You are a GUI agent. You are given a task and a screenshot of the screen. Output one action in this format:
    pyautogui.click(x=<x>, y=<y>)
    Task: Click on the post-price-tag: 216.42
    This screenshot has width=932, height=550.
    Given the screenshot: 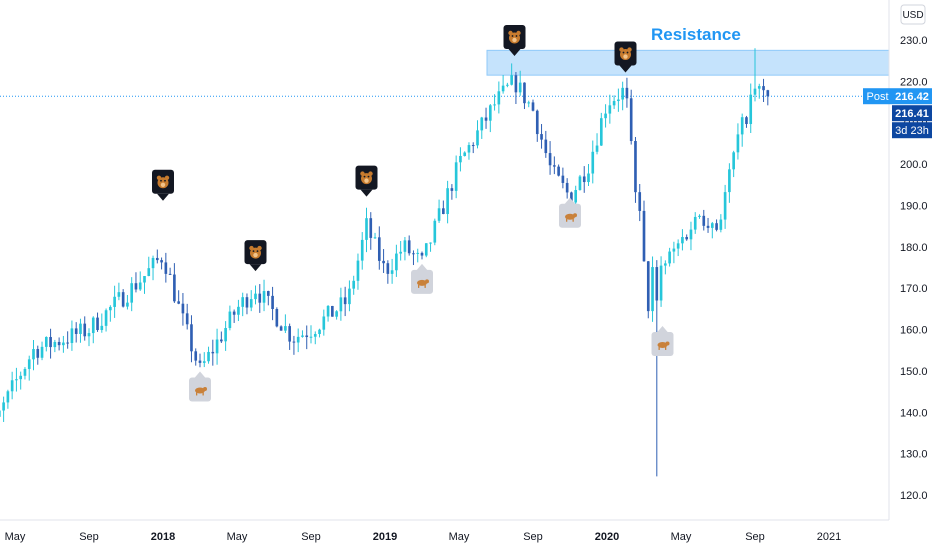 What is the action you would take?
    pyautogui.click(x=912, y=97)
    